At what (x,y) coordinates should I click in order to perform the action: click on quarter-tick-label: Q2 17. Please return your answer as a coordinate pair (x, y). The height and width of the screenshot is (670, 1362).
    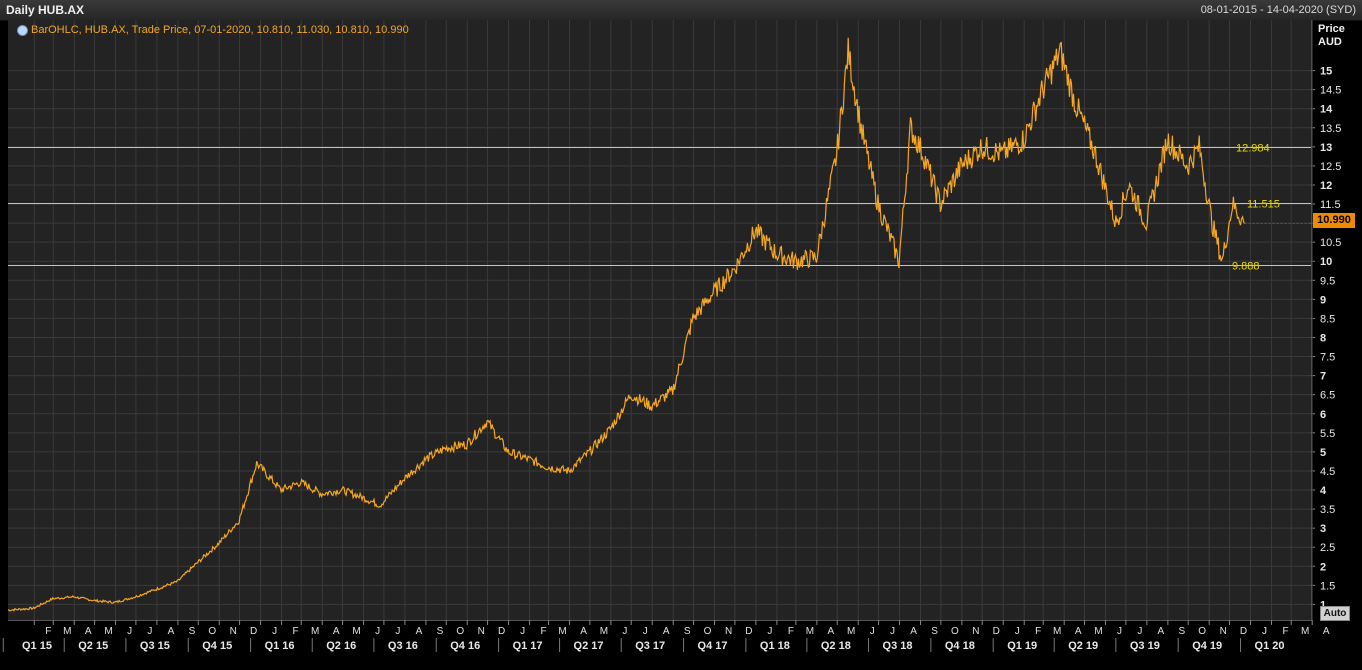
    Looking at the image, I should click on (589, 646).